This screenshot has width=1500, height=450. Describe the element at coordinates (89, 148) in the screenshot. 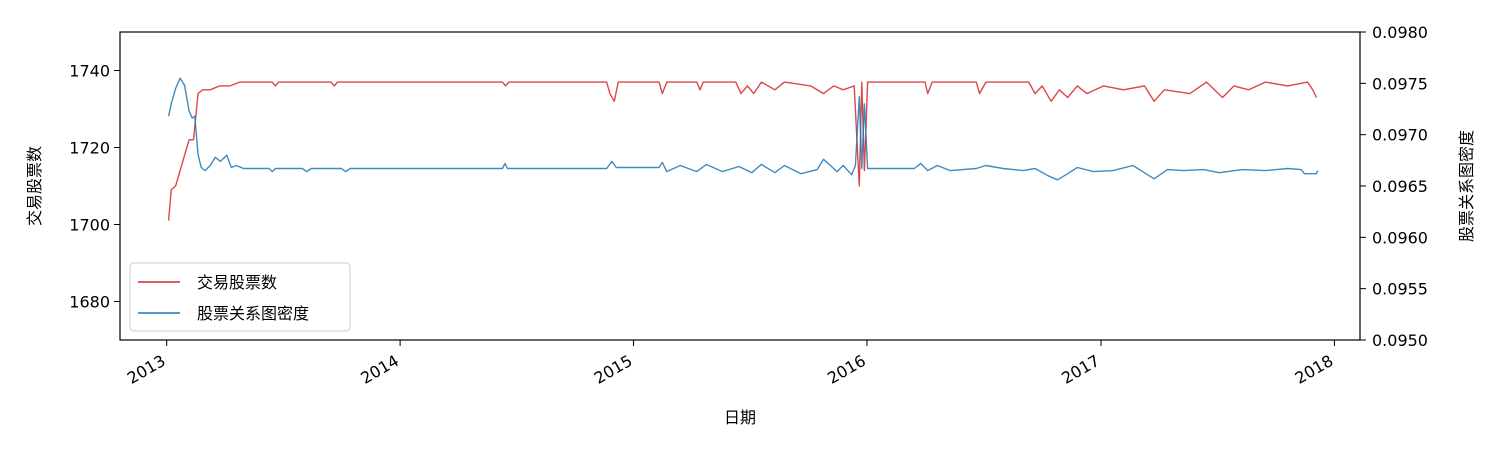

I see `left-y-tick-label: 1720` at that location.